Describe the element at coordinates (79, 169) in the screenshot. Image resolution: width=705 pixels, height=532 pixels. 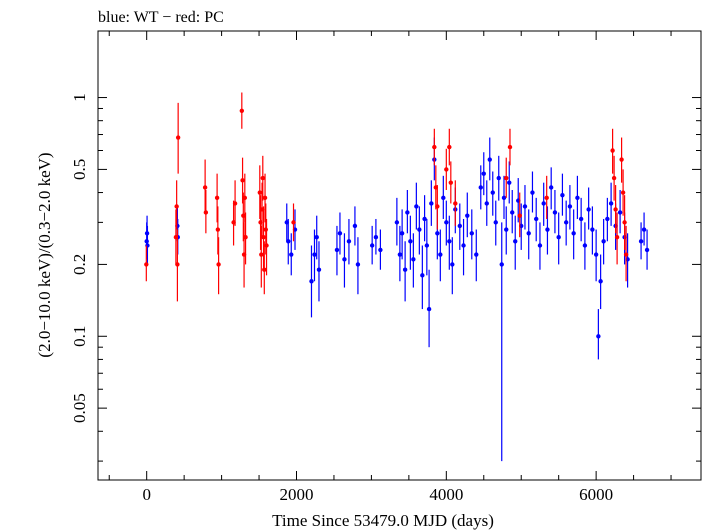
I see `y-tick-label: 0.5` at that location.